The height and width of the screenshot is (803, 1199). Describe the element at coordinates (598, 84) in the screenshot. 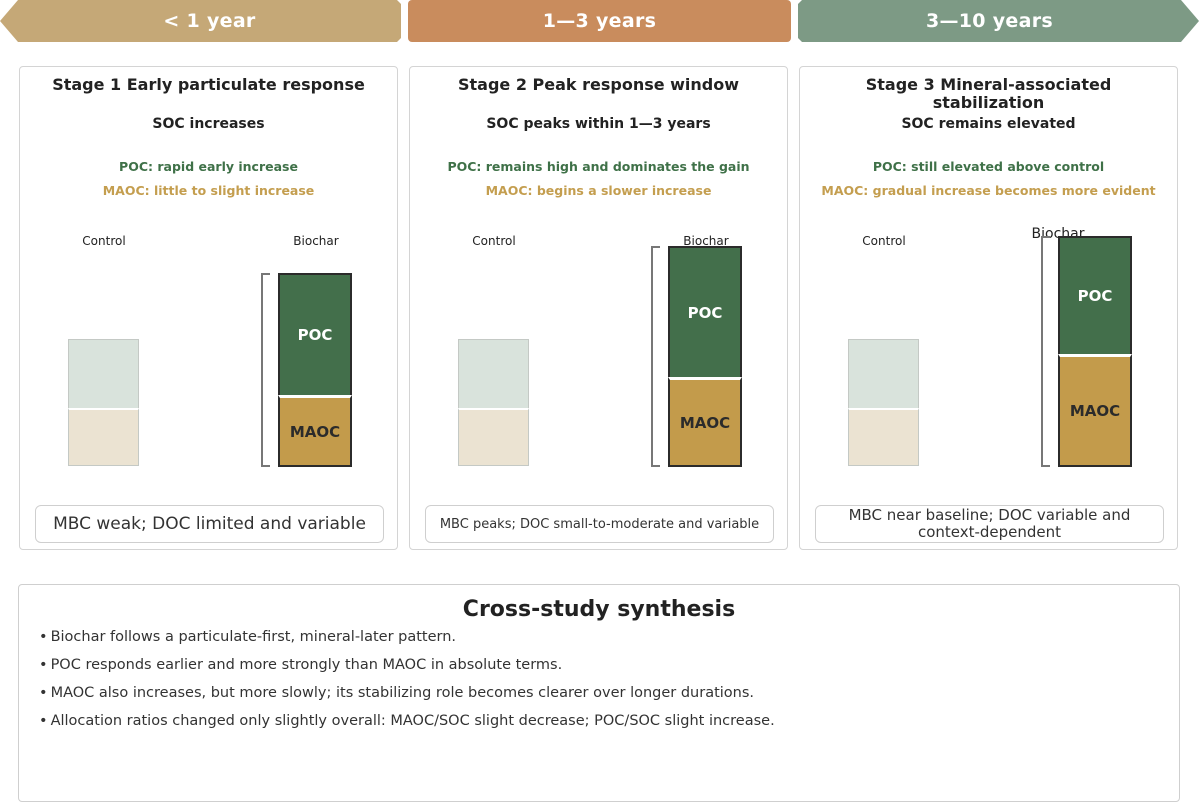

I see `stage-2-title: Stage 2 Peak response window` at that location.